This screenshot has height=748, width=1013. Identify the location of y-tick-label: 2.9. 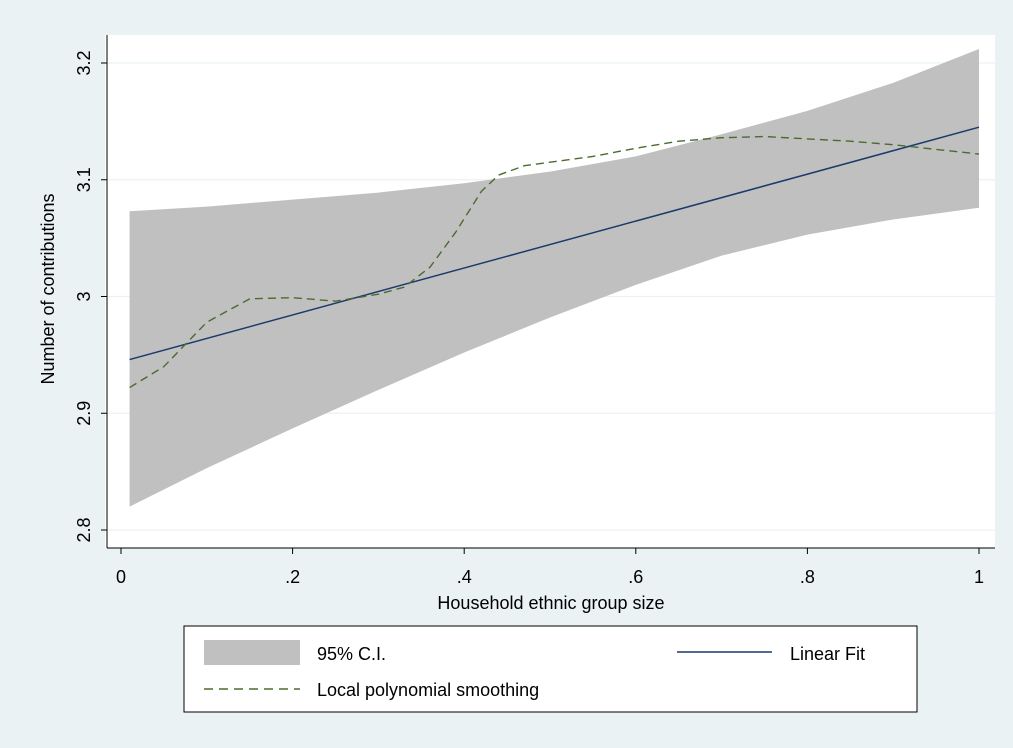
(84, 413).